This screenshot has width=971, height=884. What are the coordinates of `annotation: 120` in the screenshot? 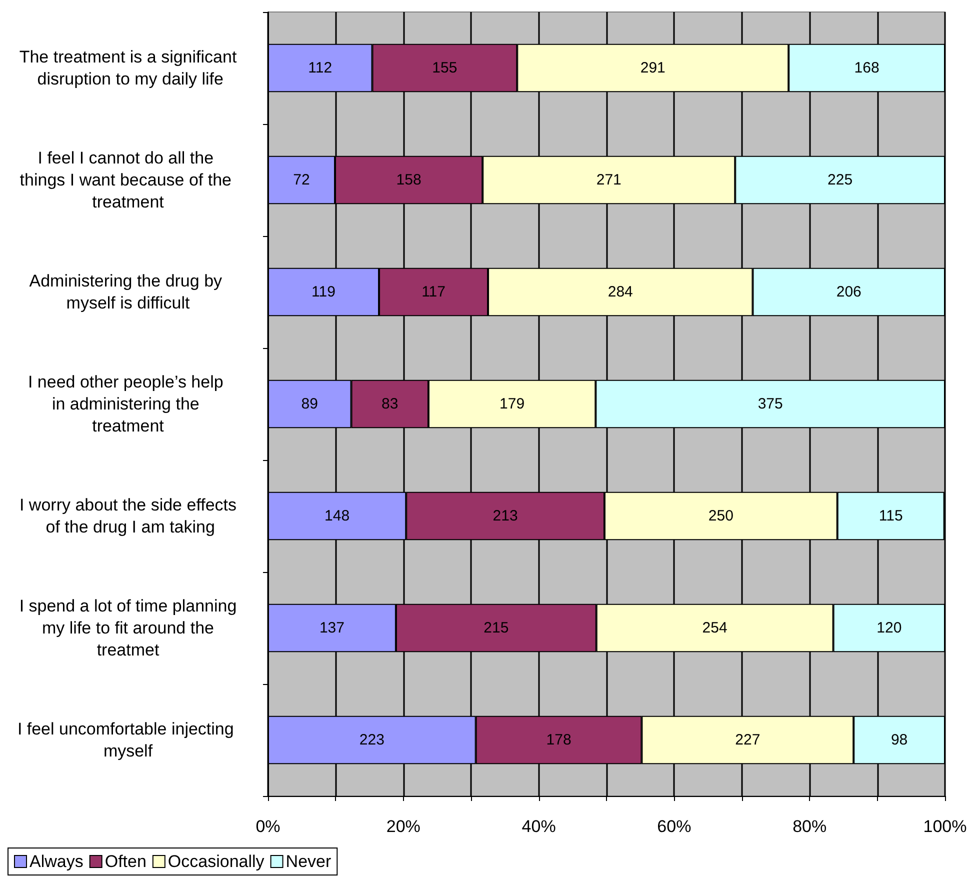 It's located at (889, 628).